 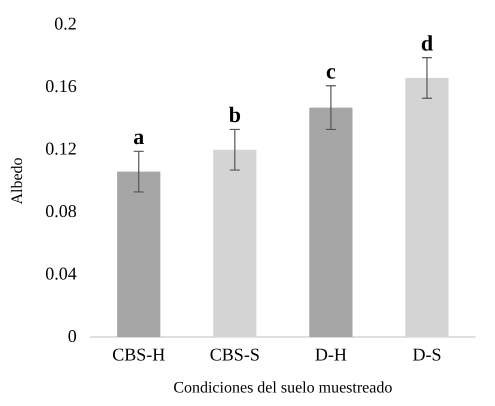 What do you see at coordinates (61, 86) in the screenshot?
I see `y-tick-label: 0.16` at bounding box center [61, 86].